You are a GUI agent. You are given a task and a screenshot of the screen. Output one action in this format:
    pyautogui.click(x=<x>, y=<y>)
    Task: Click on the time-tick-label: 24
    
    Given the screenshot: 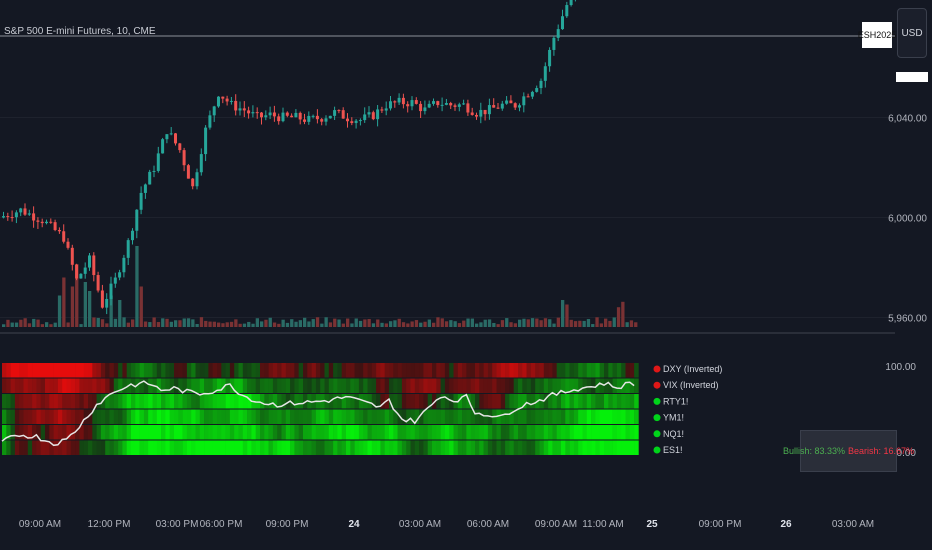 What is the action you would take?
    pyautogui.click(x=354, y=524)
    